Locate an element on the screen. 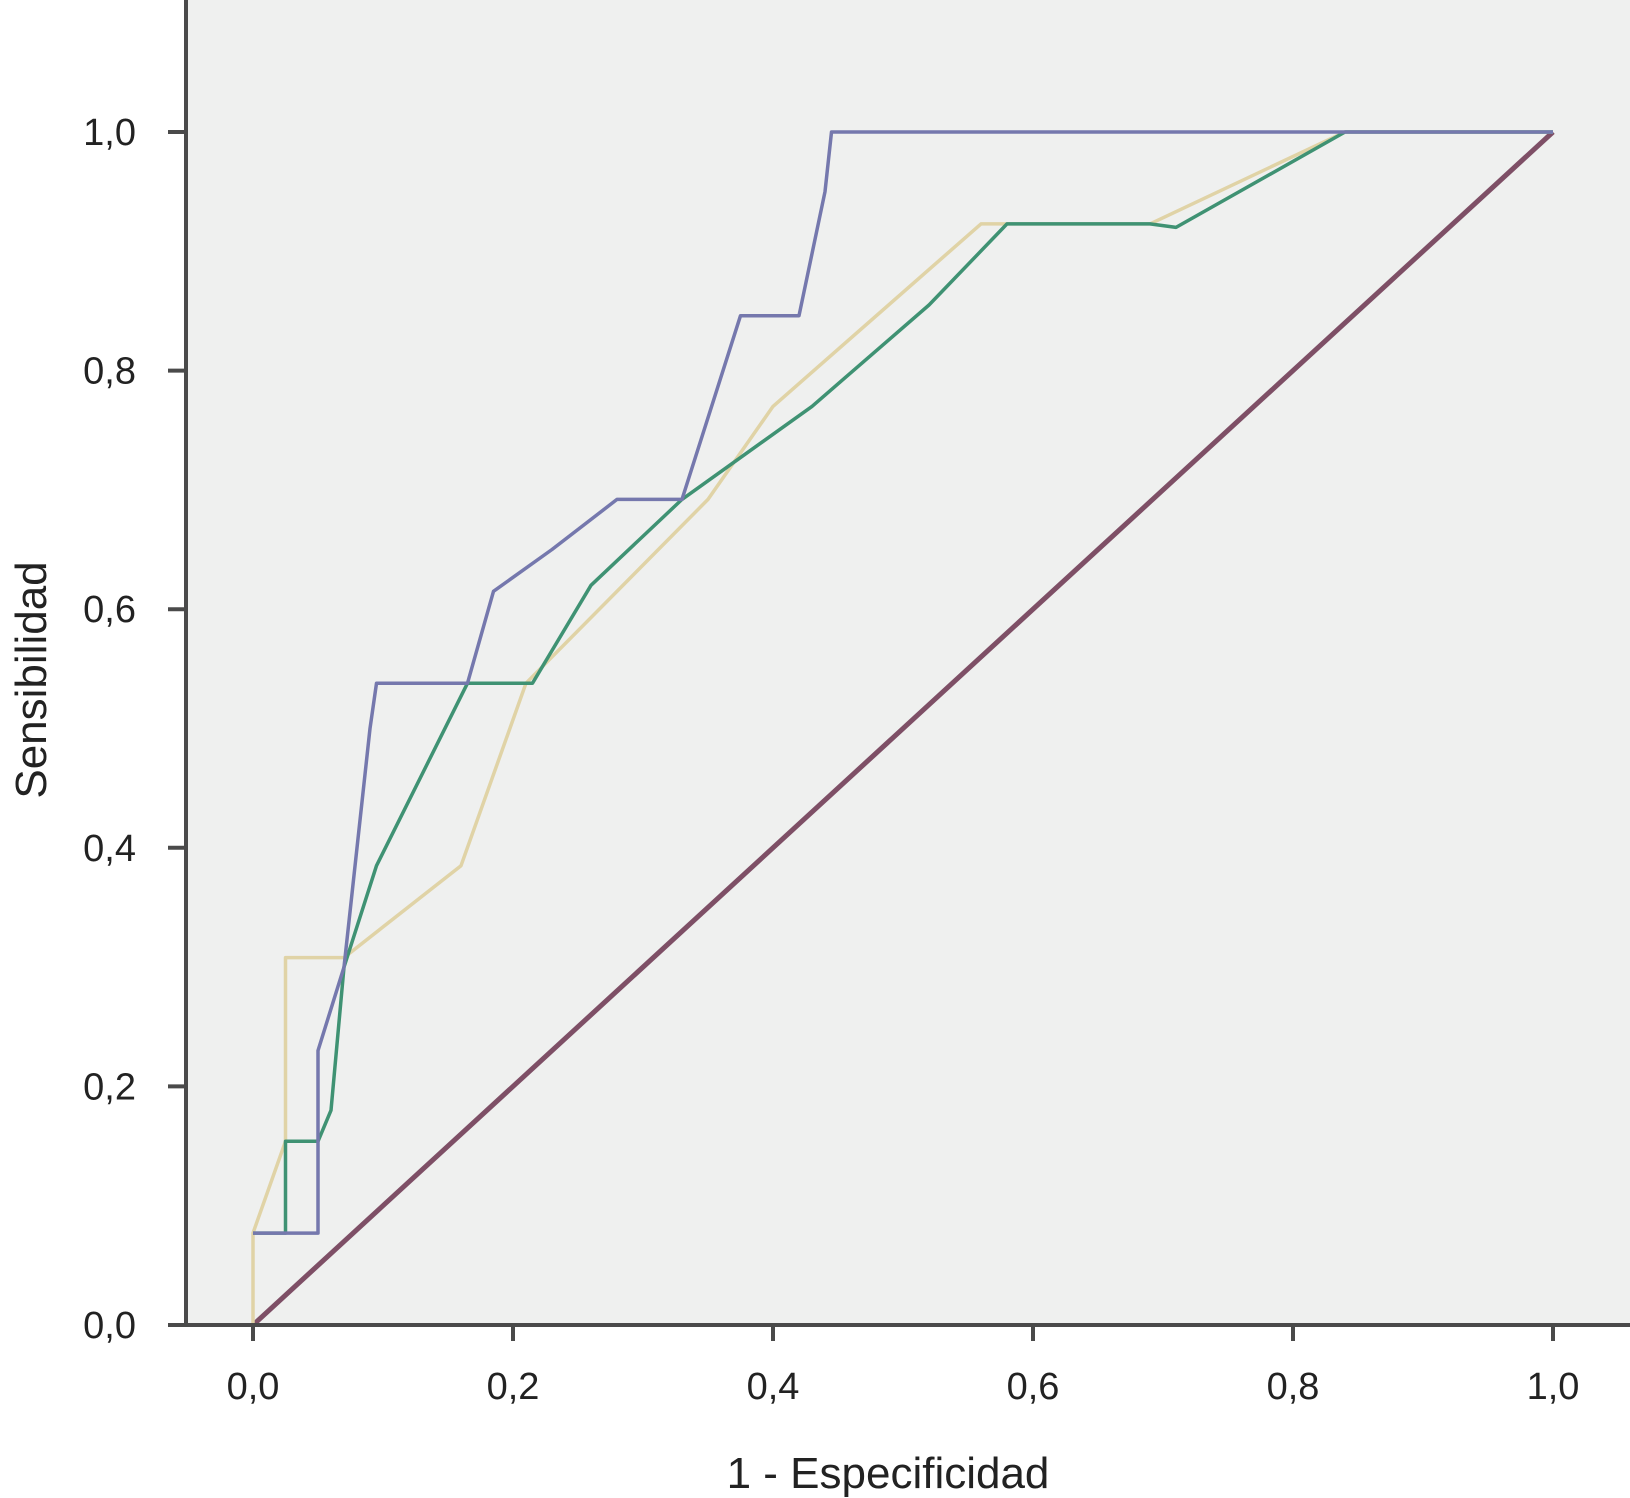 The width and height of the screenshot is (1630, 1498). x-tick-label: 1,0 is located at coordinates (1553, 1387).